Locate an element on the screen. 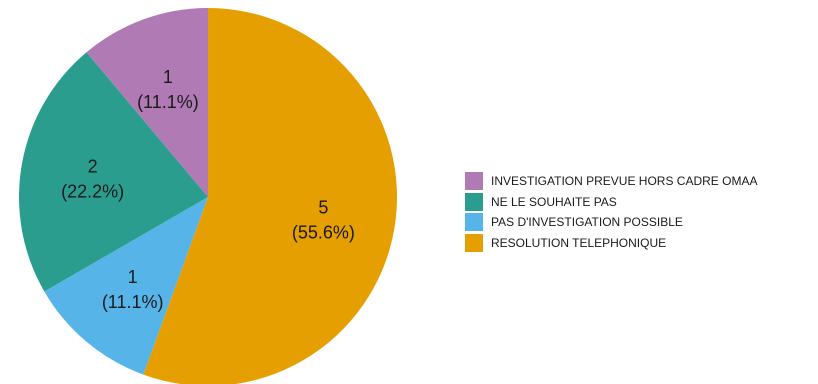  legend-item-investigation-prevue: INVESTIGATION PREVUE HORS CADRE OMAA is located at coordinates (611, 181).